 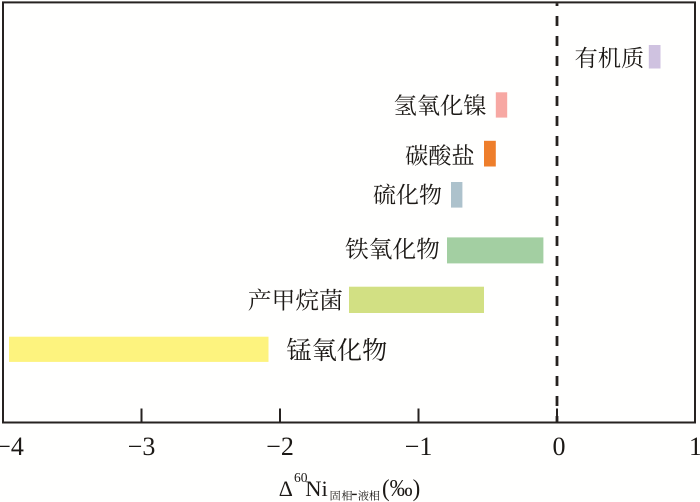 What do you see at coordinates (316, 488) in the screenshot?
I see `svg-text: Ni` at bounding box center [316, 488].